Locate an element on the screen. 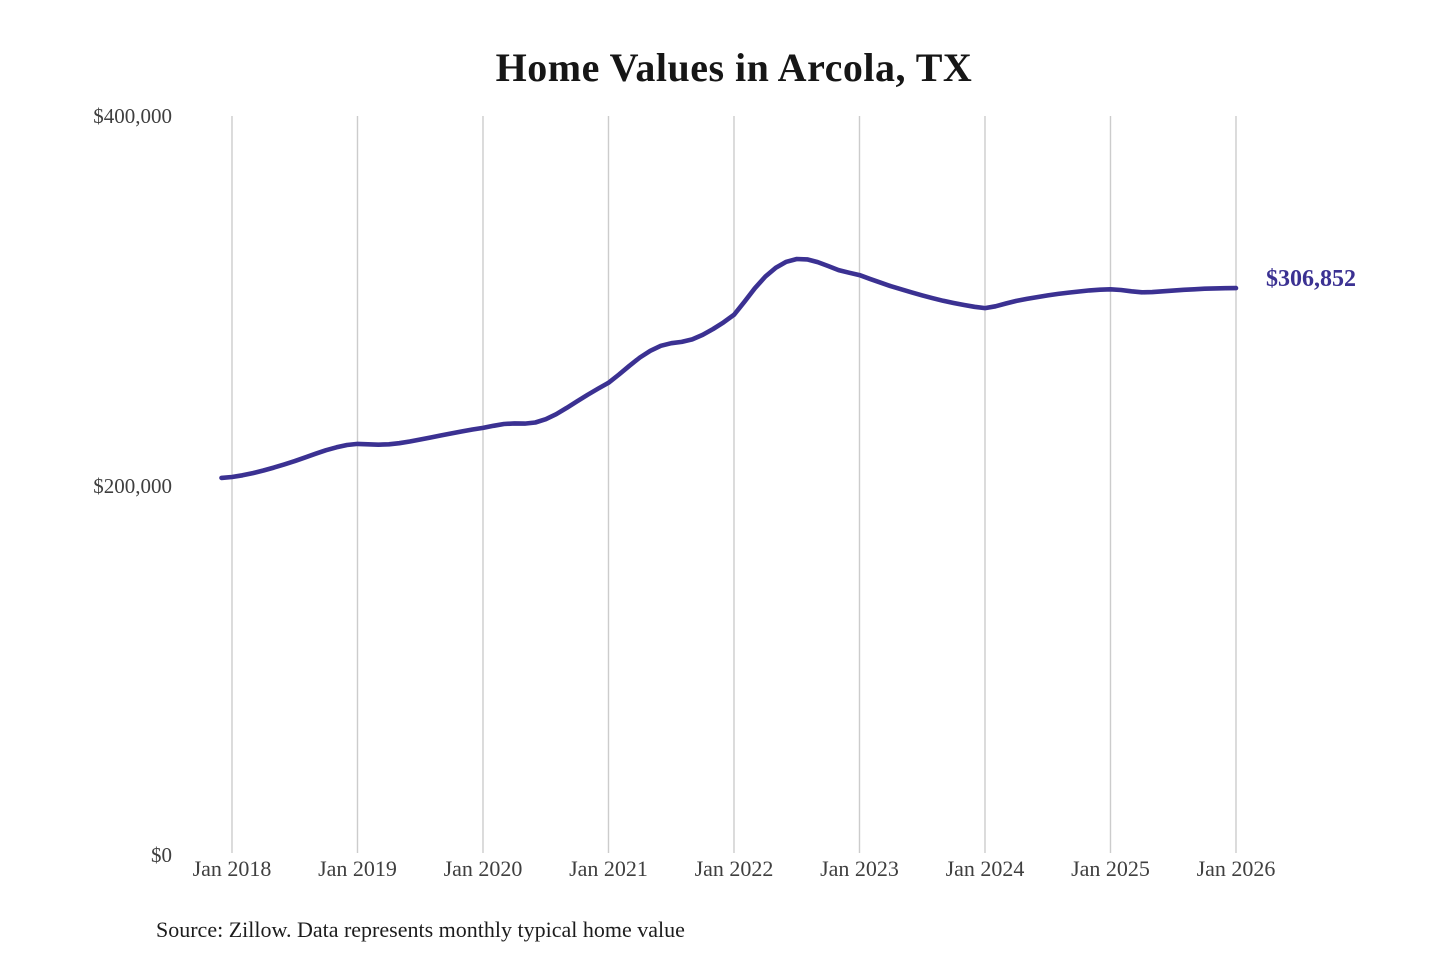  chart-title: Home Values in Arcola, TX is located at coordinates (734, 67).